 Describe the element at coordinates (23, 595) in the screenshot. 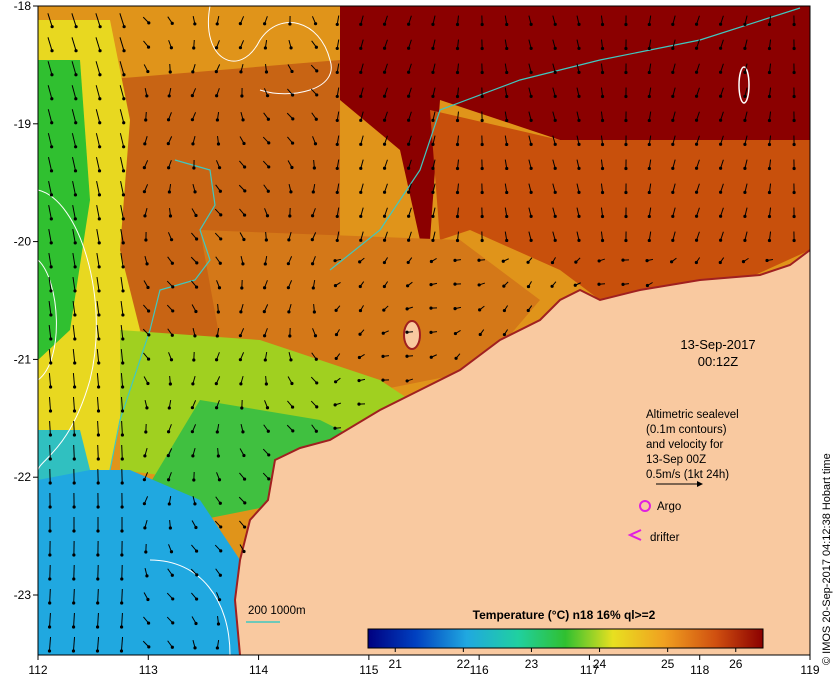

I see `lat-tick-label: -23` at that location.